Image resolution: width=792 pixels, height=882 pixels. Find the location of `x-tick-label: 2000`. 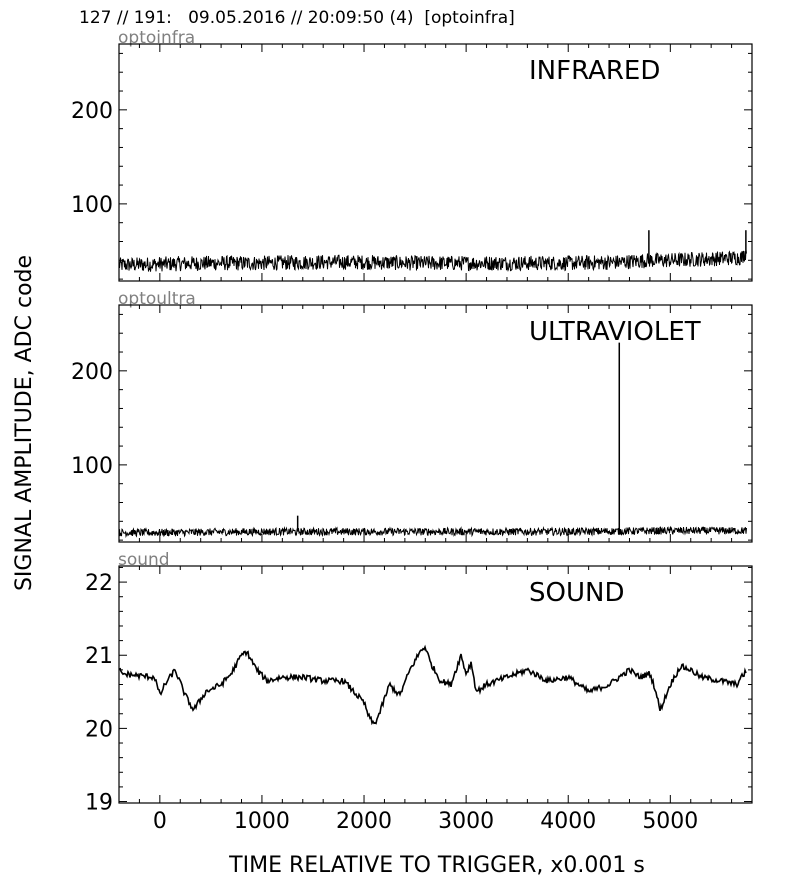

x-tick-label: 2000 is located at coordinates (364, 821).